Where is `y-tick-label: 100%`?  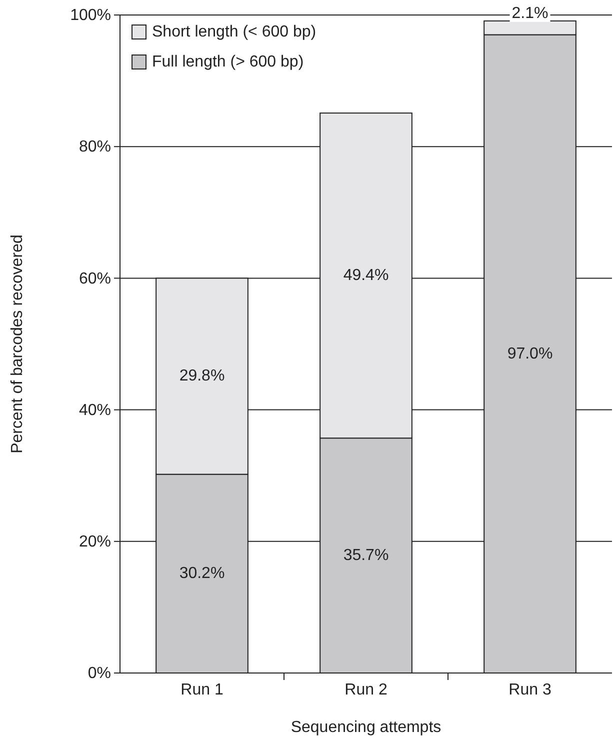 y-tick-label: 100% is located at coordinates (90, 15).